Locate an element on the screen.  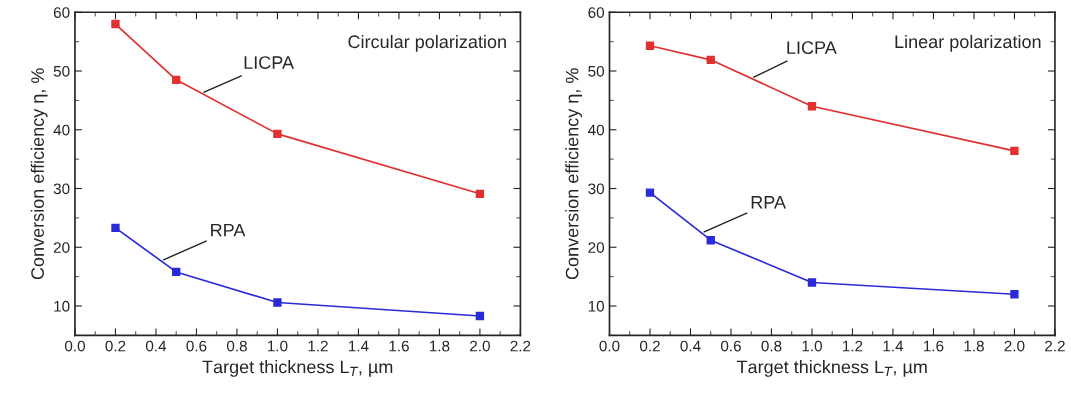
annotation: Linear polarization is located at coordinates (968, 43).